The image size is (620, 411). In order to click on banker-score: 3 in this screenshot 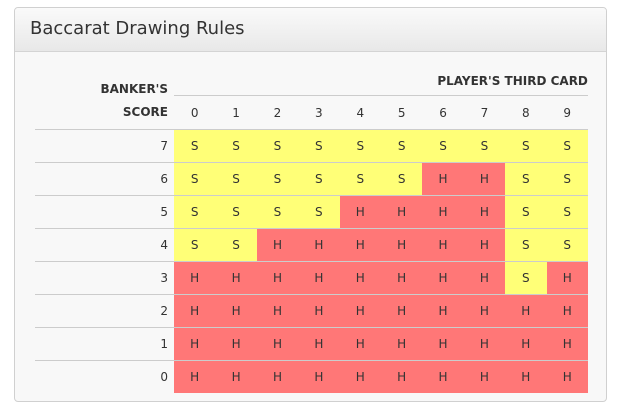, I will do `click(104, 278)`.